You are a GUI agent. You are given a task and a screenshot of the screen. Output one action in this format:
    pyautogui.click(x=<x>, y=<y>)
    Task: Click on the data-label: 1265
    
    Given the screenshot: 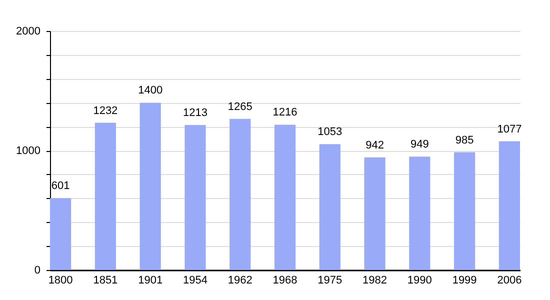 What is the action you would take?
    pyautogui.click(x=240, y=106)
    